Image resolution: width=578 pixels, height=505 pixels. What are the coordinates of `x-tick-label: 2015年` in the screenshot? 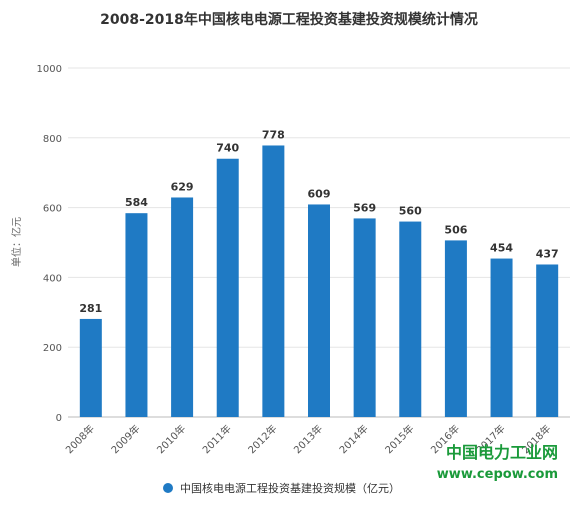 It's located at (399, 439).